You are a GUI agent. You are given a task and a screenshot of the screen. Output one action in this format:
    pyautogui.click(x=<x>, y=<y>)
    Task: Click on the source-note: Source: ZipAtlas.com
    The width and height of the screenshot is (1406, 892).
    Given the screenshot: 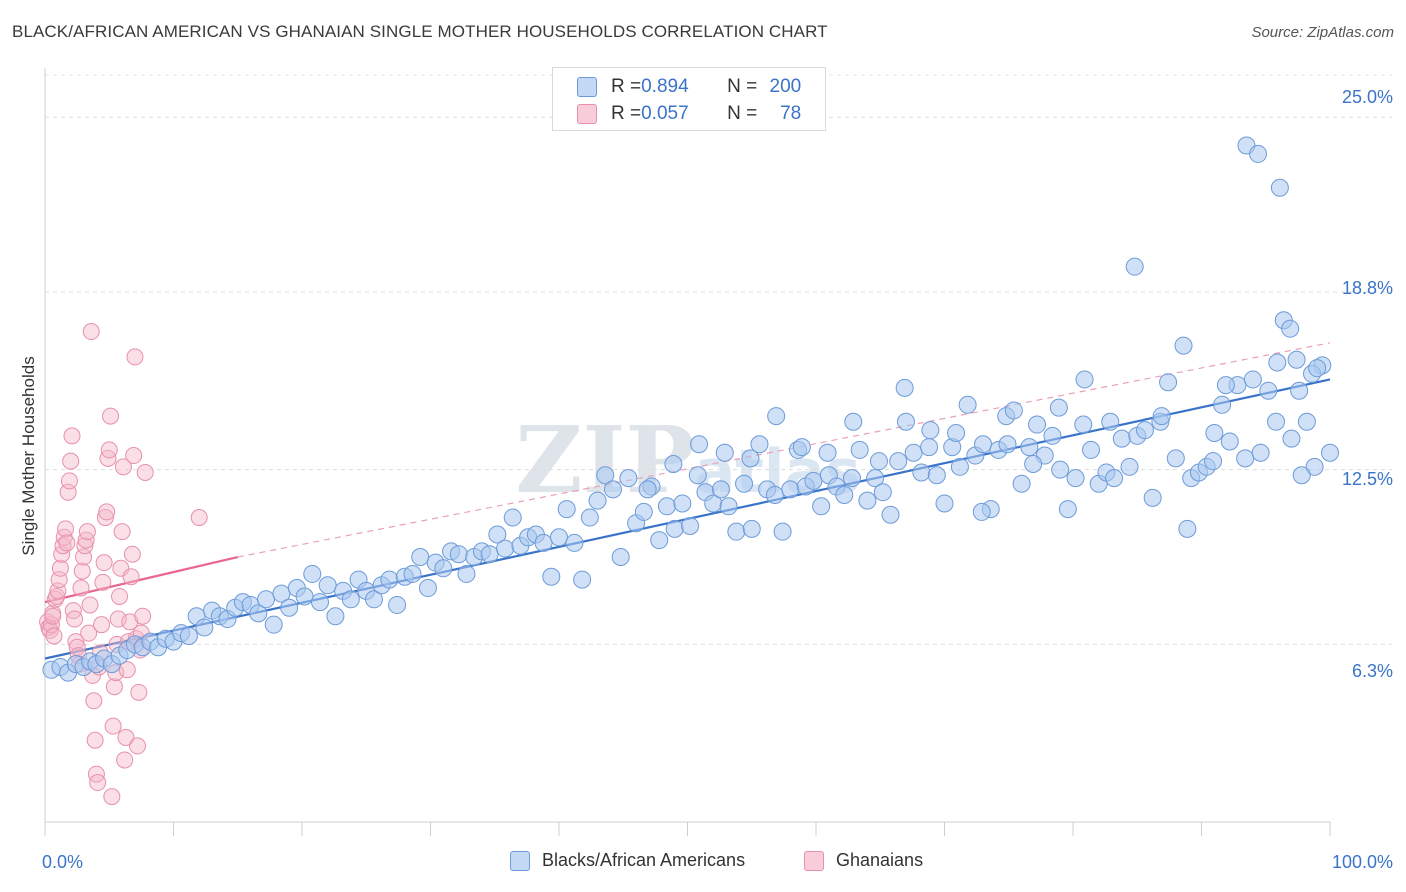 What is the action you would take?
    pyautogui.click(x=1322, y=32)
    